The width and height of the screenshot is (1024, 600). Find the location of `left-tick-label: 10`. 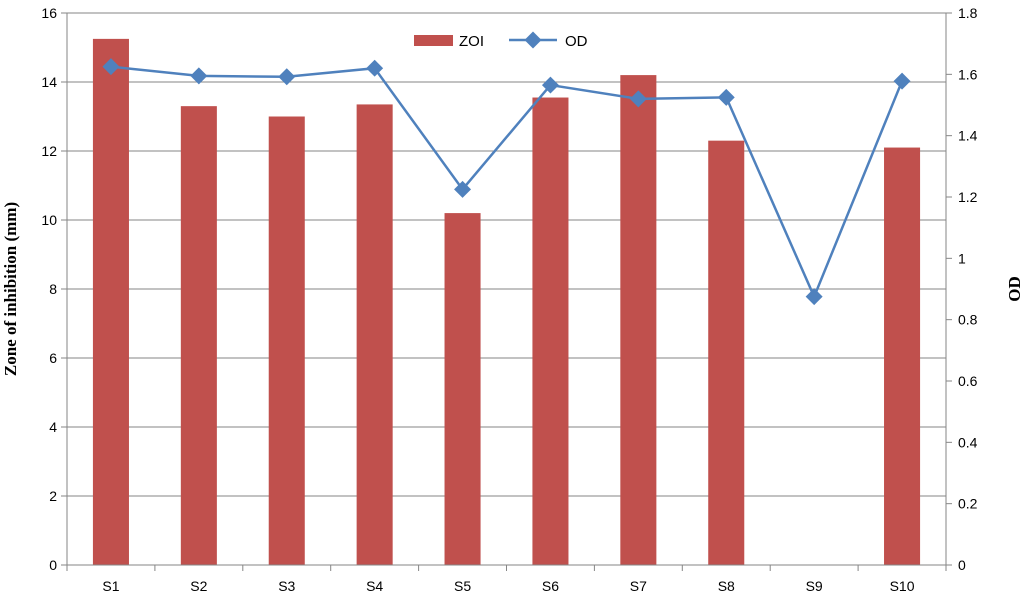

left-tick-label: 10 is located at coordinates (49, 220).